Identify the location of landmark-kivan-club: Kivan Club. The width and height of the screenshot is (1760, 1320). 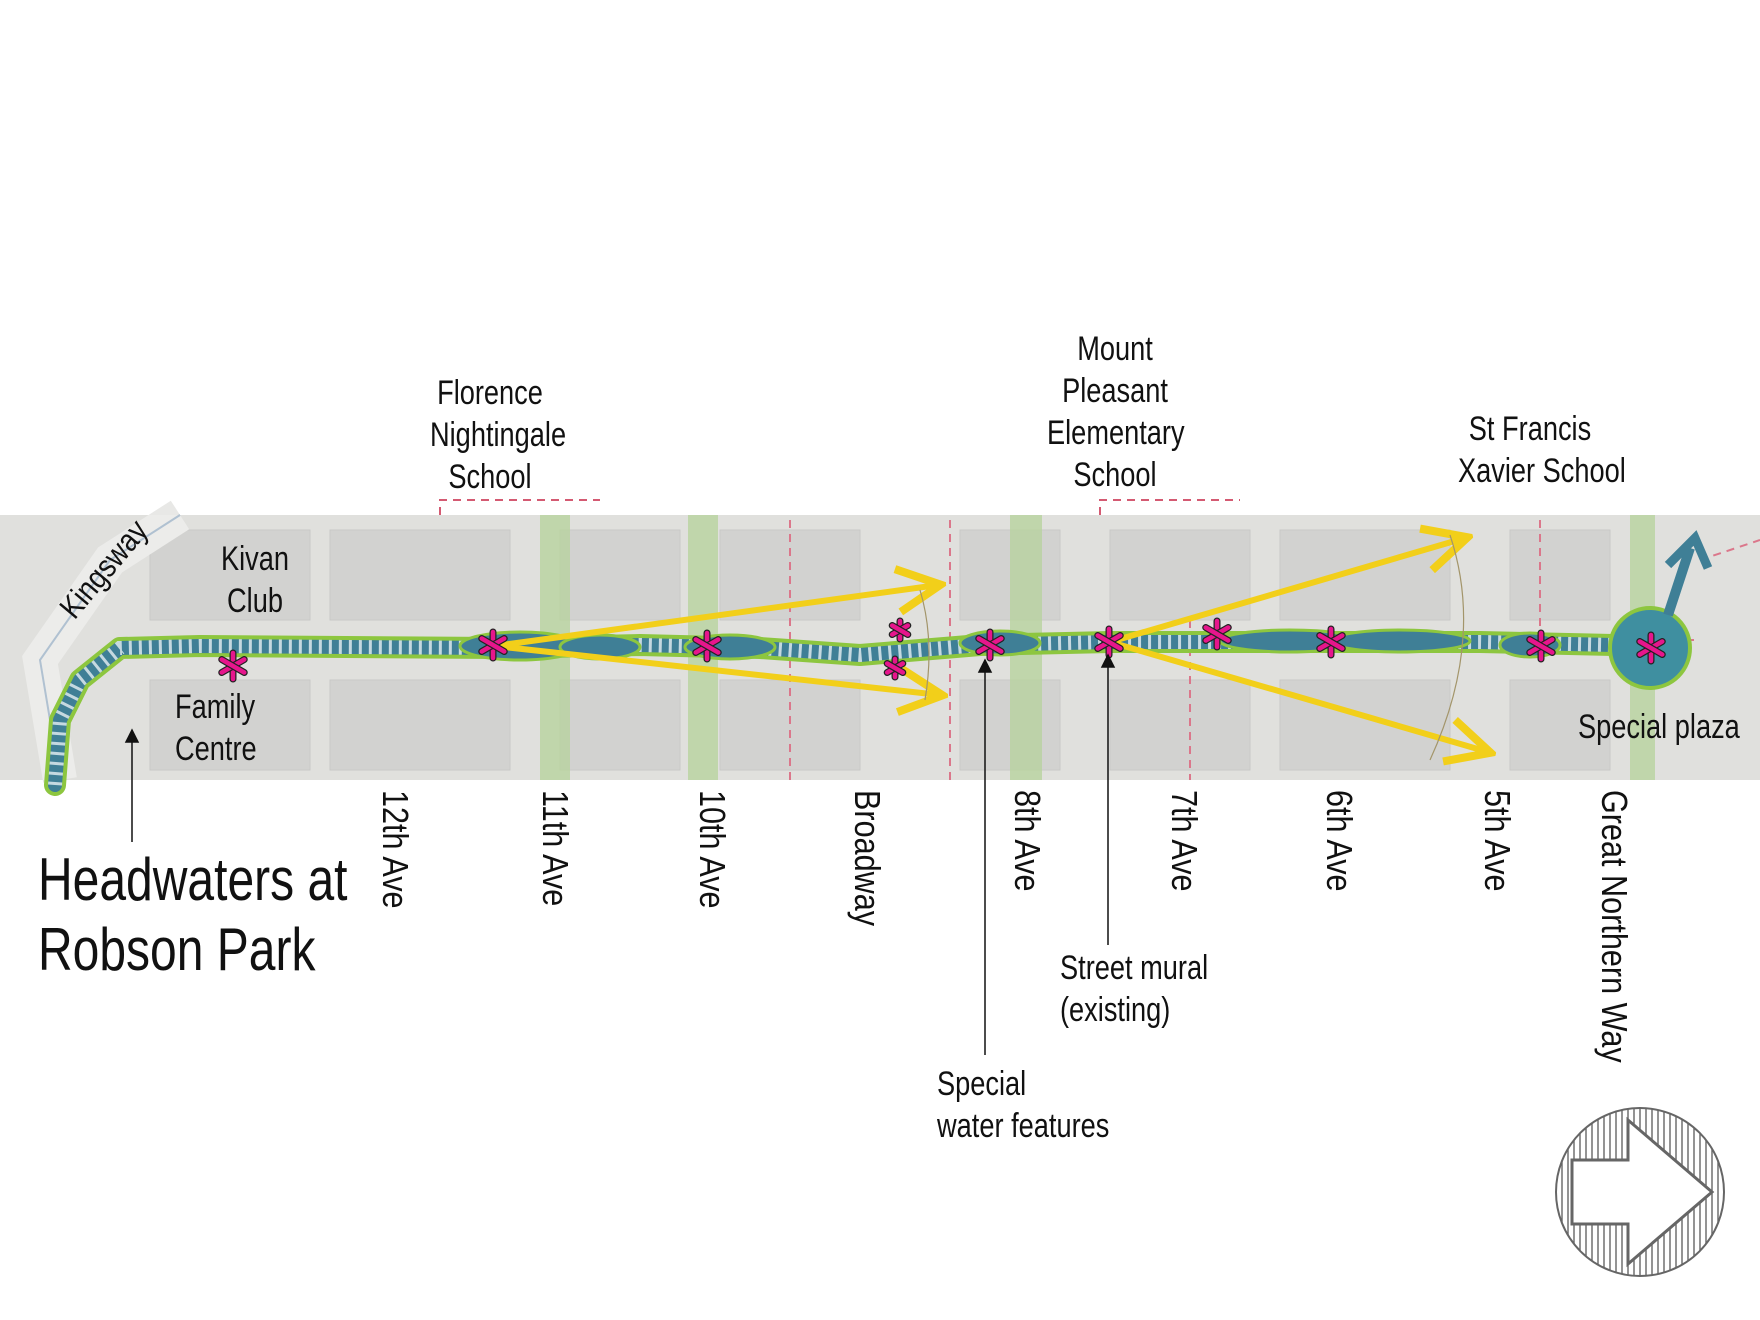
(255, 580).